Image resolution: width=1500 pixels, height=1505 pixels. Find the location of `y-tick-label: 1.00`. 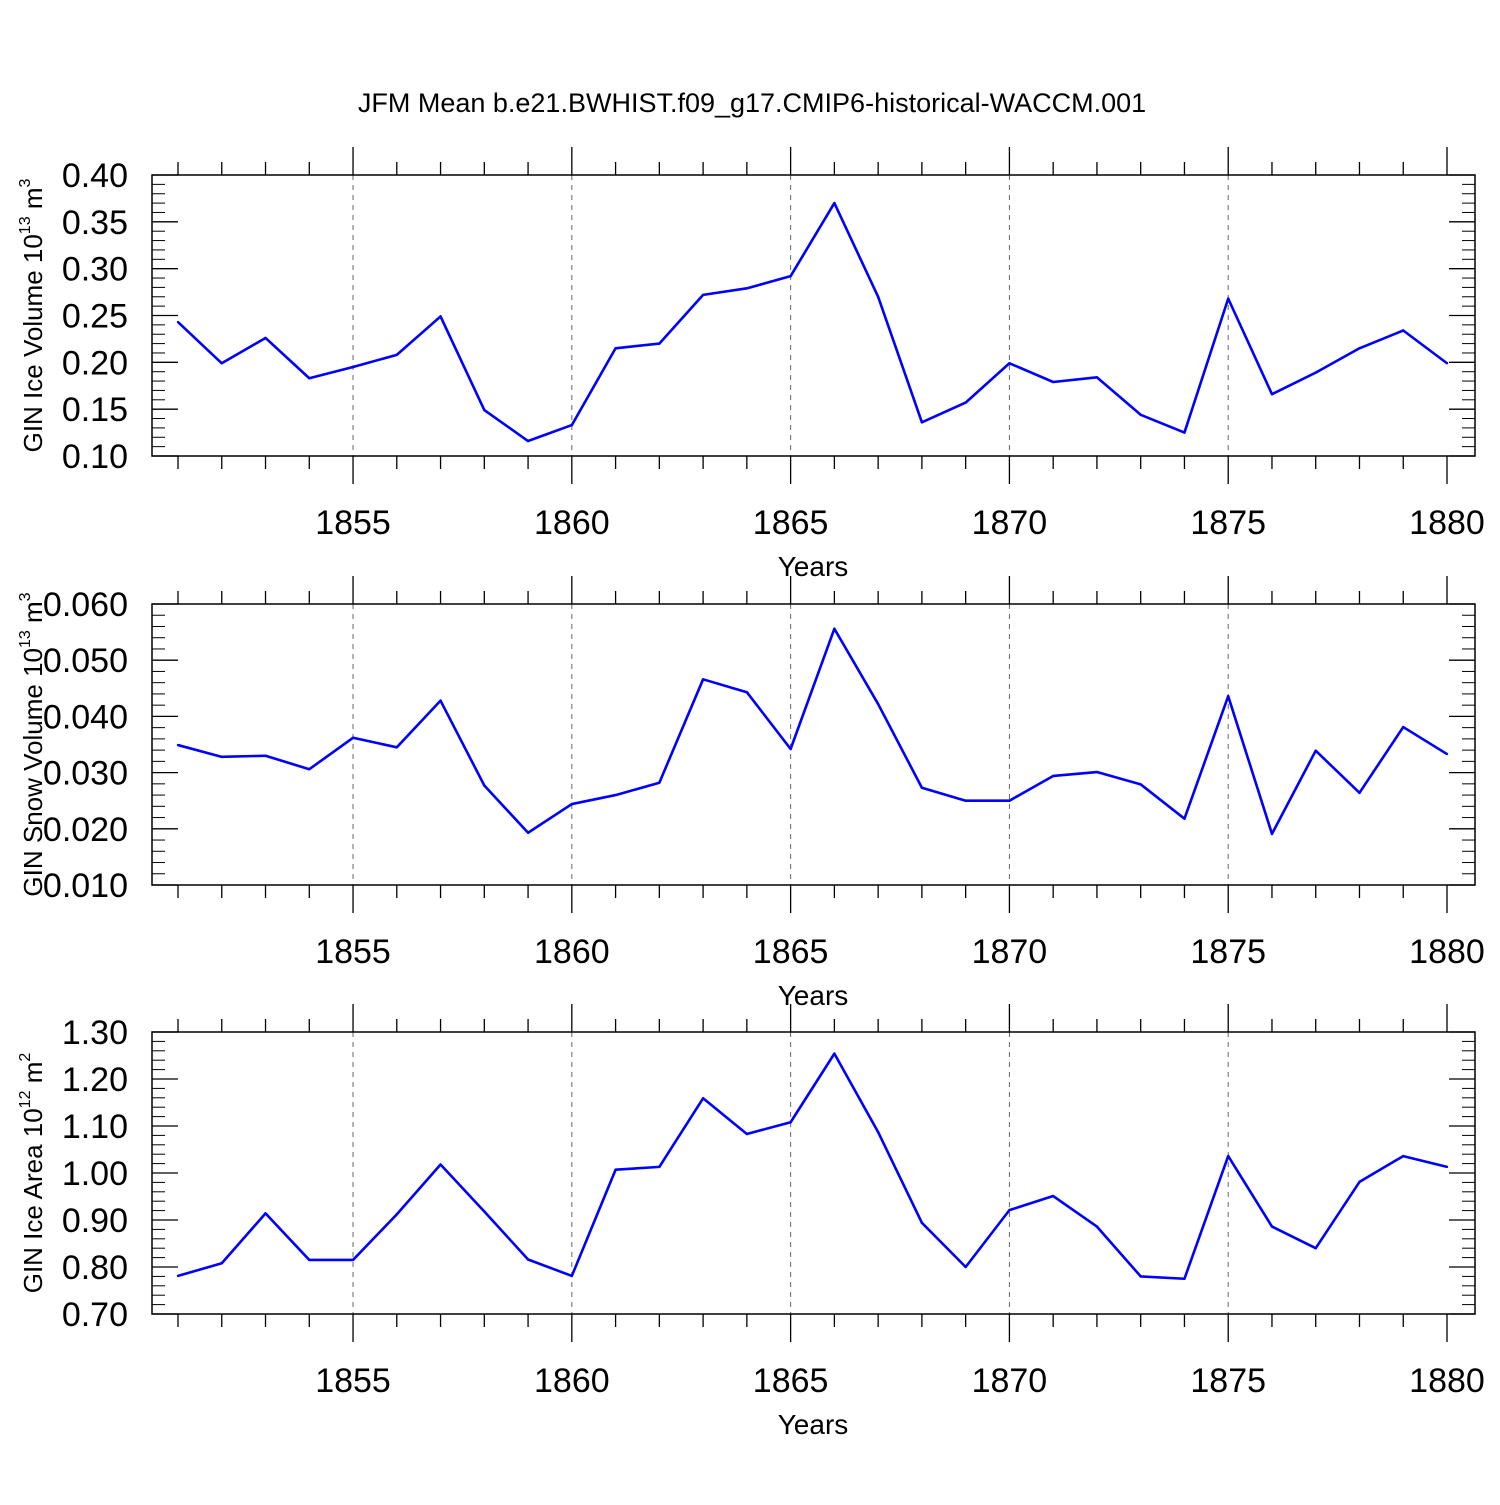

y-tick-label: 1.00 is located at coordinates (95, 1174).